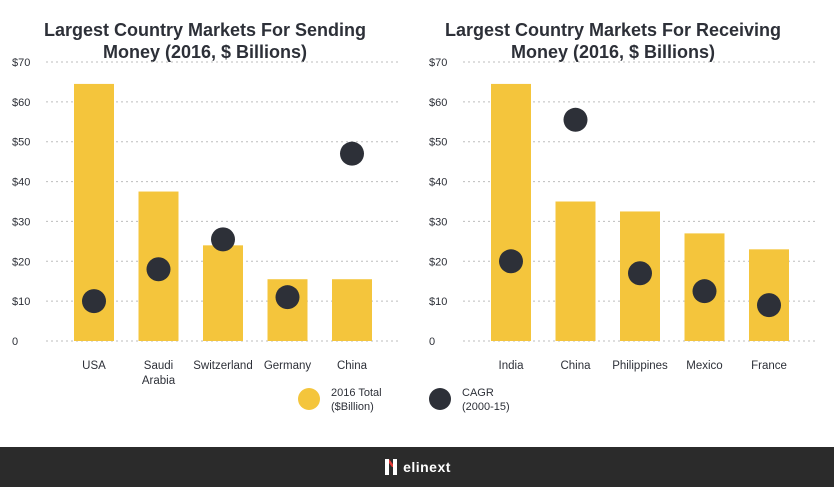 This screenshot has height=487, width=834. What do you see at coordinates (640, 366) in the screenshot?
I see `receiving-category-label: Philippines` at bounding box center [640, 366].